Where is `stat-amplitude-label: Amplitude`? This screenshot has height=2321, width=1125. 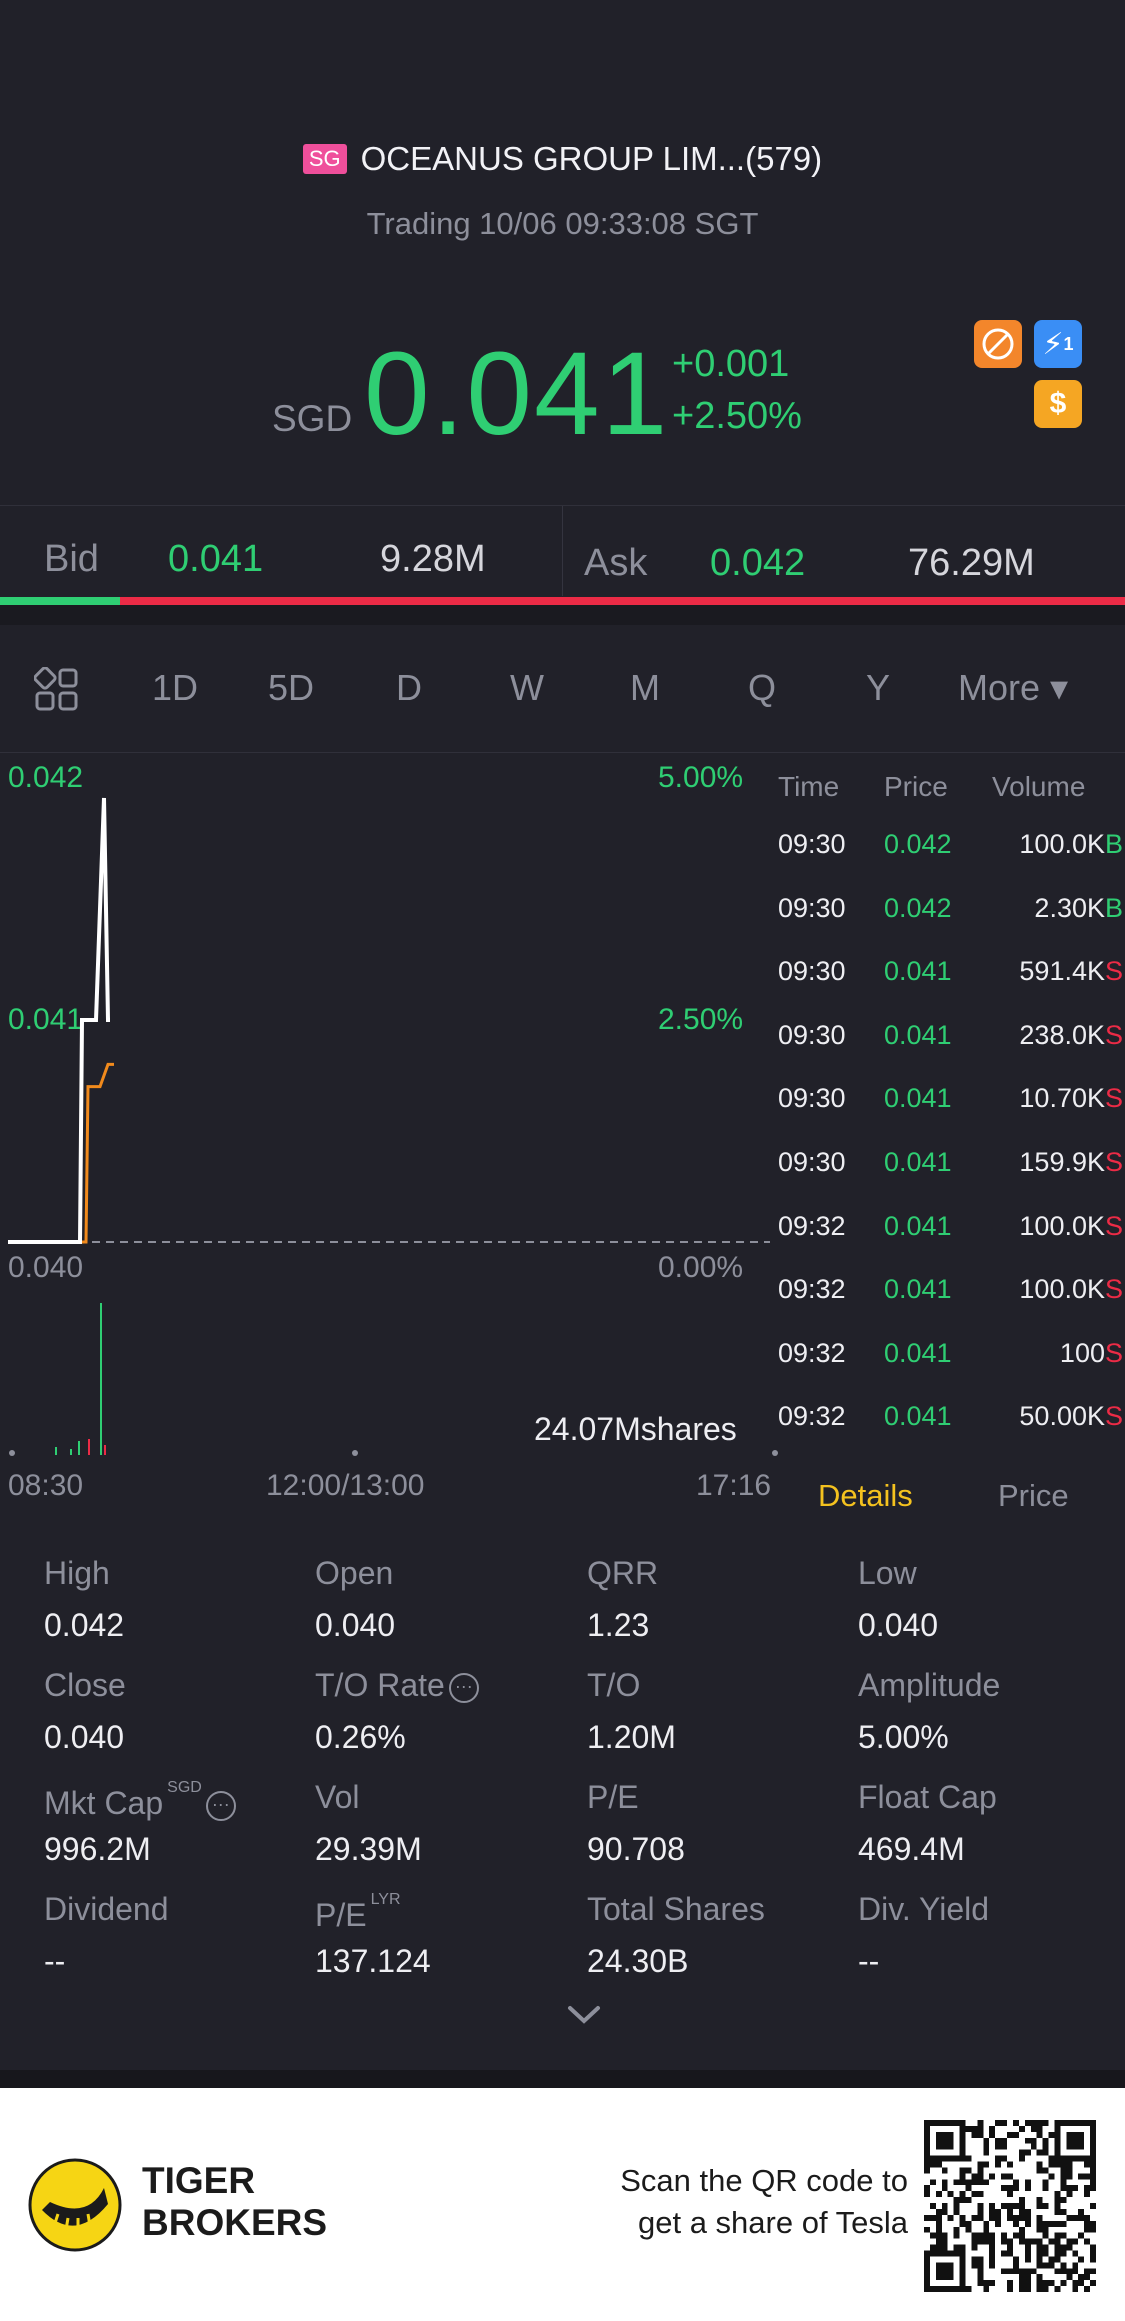
stat-amplitude-label: Amplitude is located at coordinates (929, 1685).